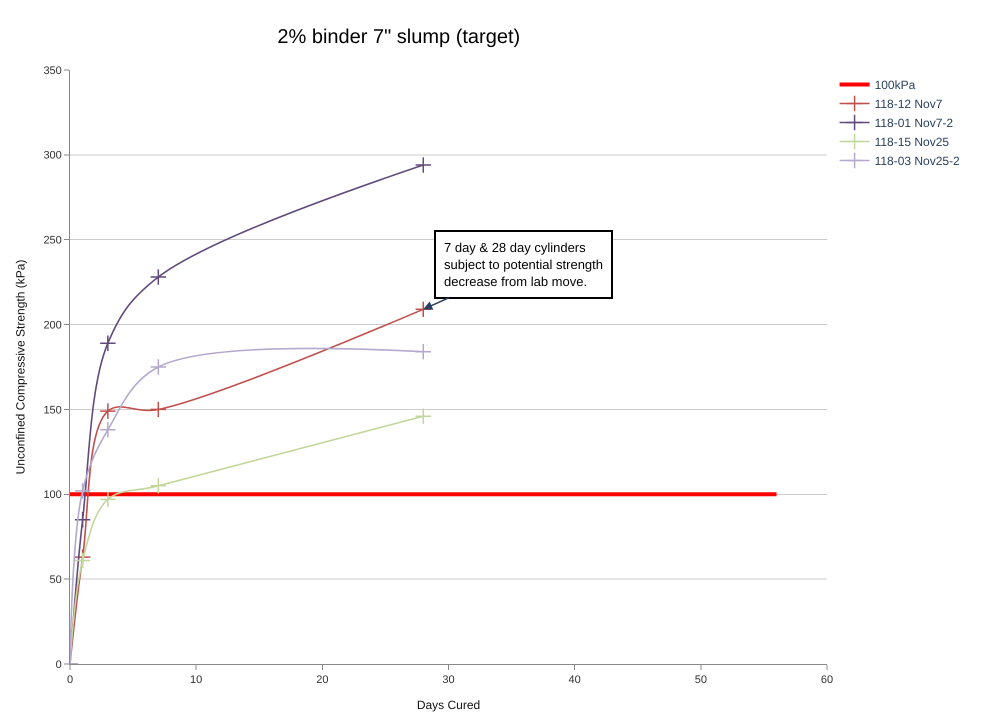  I want to click on annotation: 7 day & 28 day cylinders subject to potential strength decrease from lab move., so click(523, 264).